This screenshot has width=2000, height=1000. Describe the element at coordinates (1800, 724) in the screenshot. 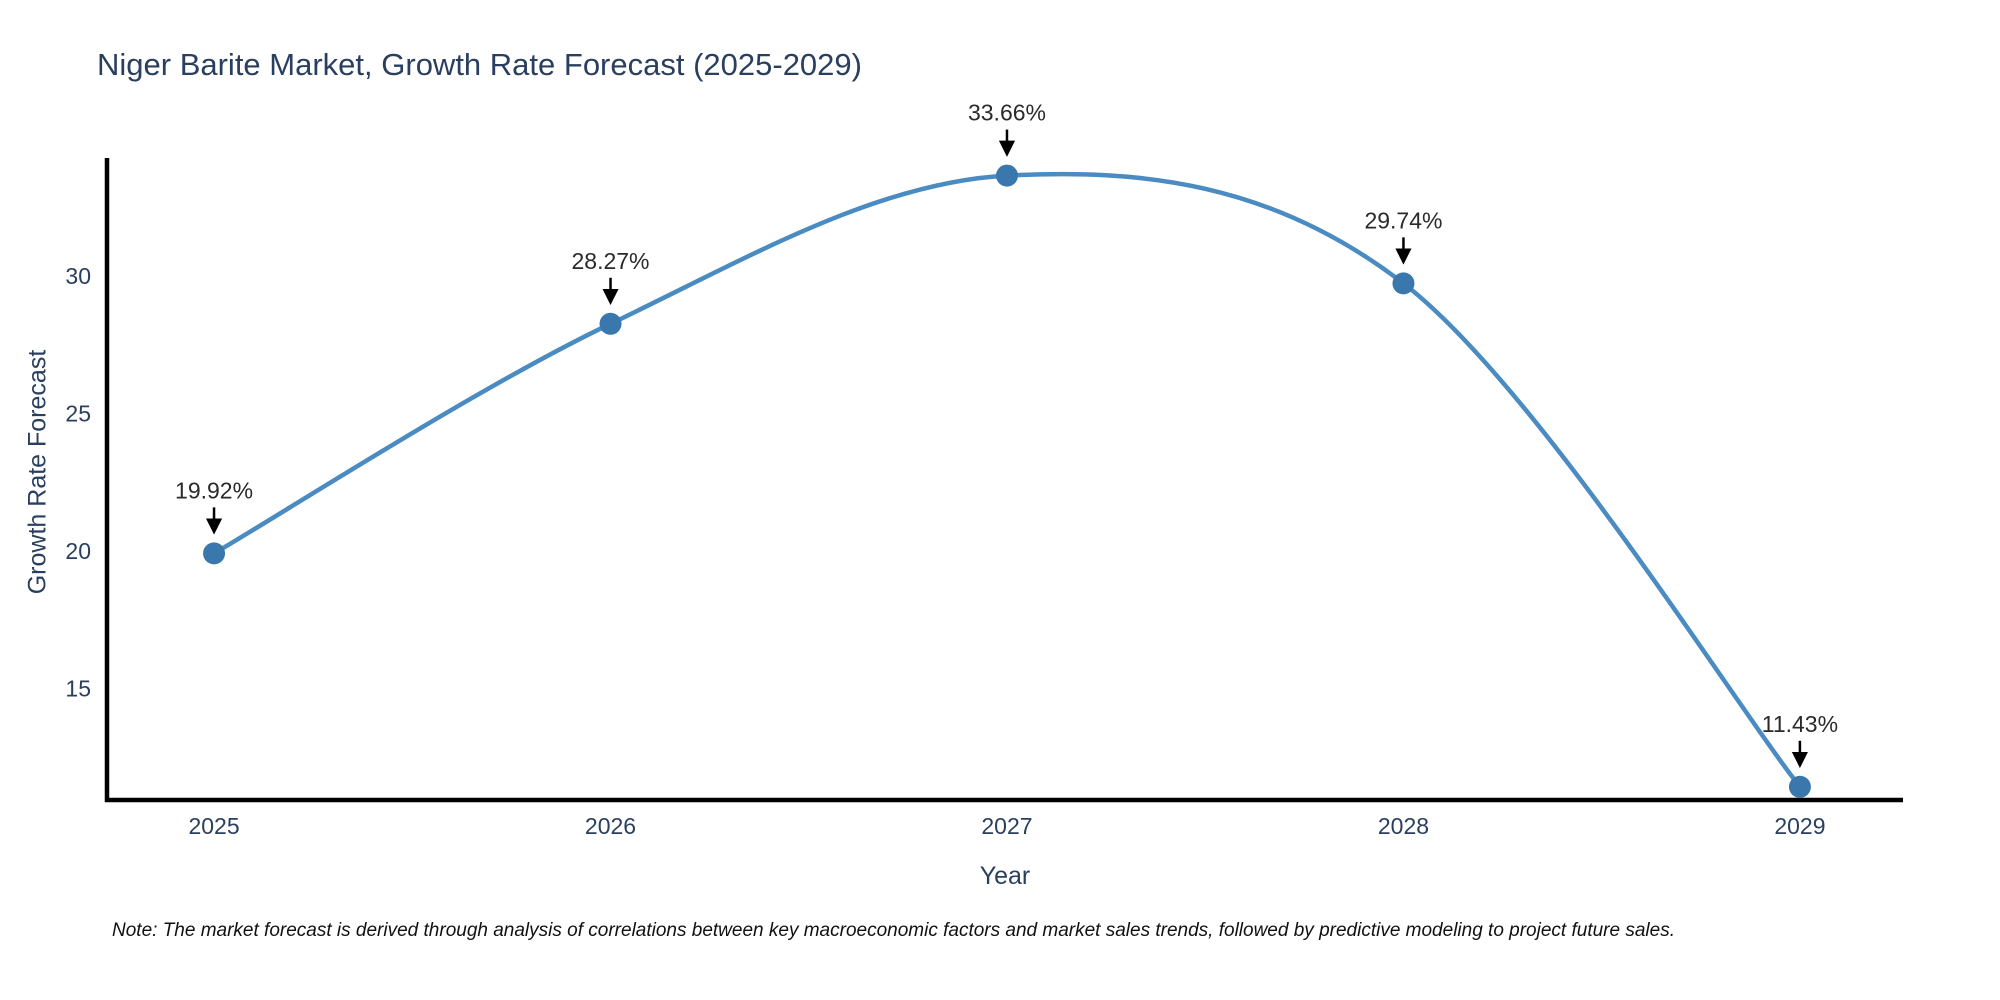

I see `point-label: 11.43%` at that location.